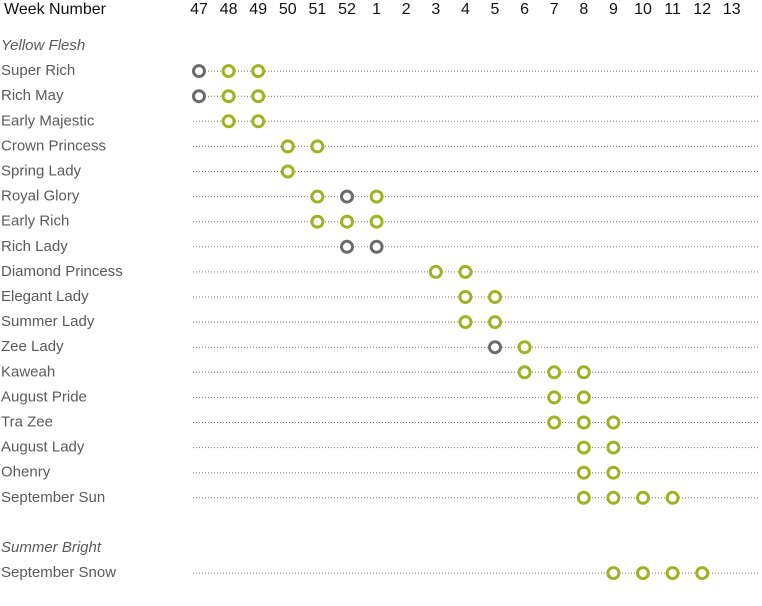  Describe the element at coordinates (43, 45) in the screenshot. I see `group-title: Yellow Flesh` at that location.